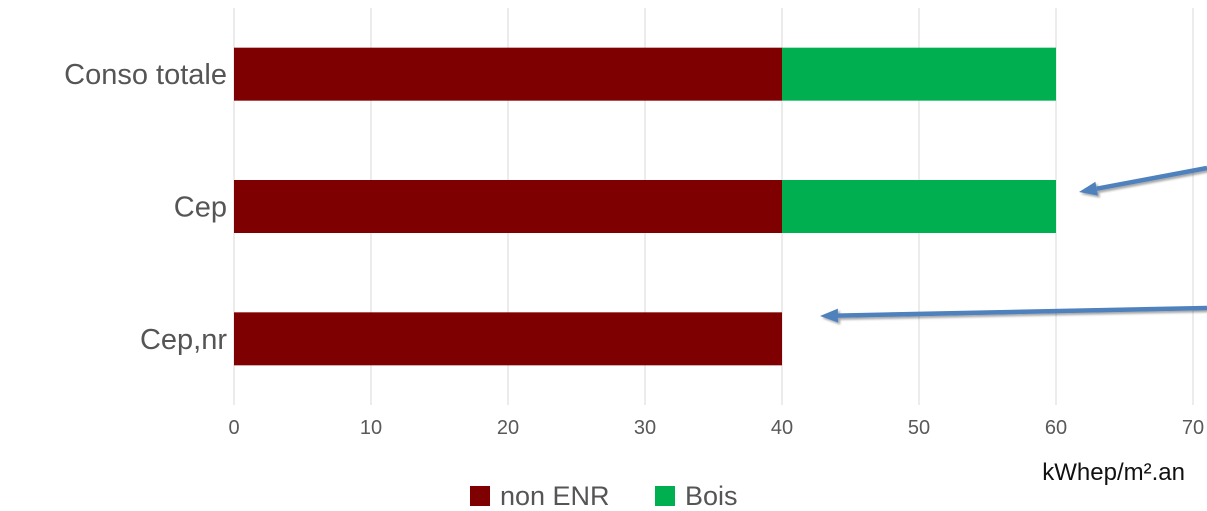 The height and width of the screenshot is (511, 1207). I want to click on x-tick-label: 30, so click(645, 428).